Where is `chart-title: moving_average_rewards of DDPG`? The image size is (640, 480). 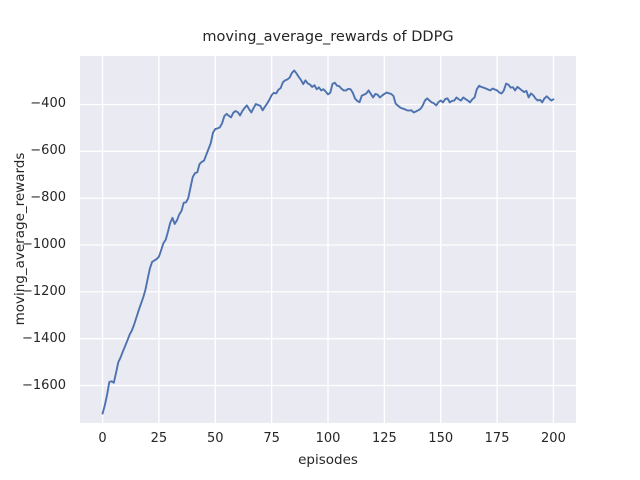 chart-title: moving_average_rewards of DDPG is located at coordinates (328, 37).